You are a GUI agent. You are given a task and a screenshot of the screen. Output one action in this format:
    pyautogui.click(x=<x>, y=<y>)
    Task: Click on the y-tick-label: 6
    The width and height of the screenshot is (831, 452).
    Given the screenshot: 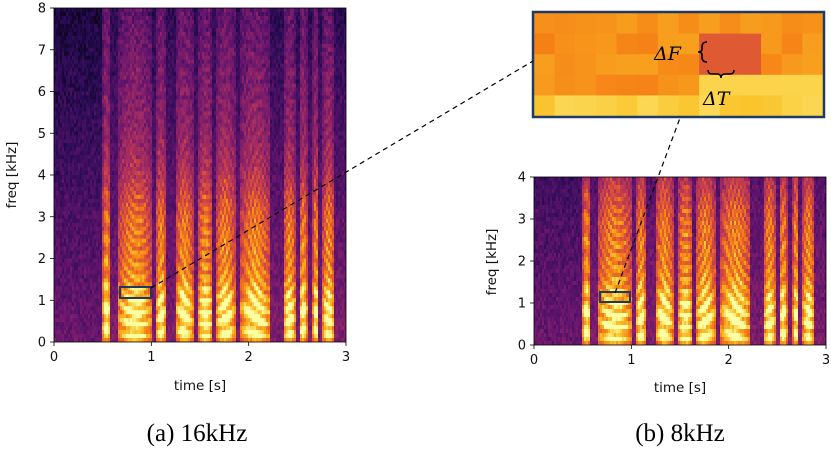 What is the action you would take?
    pyautogui.click(x=42, y=92)
    